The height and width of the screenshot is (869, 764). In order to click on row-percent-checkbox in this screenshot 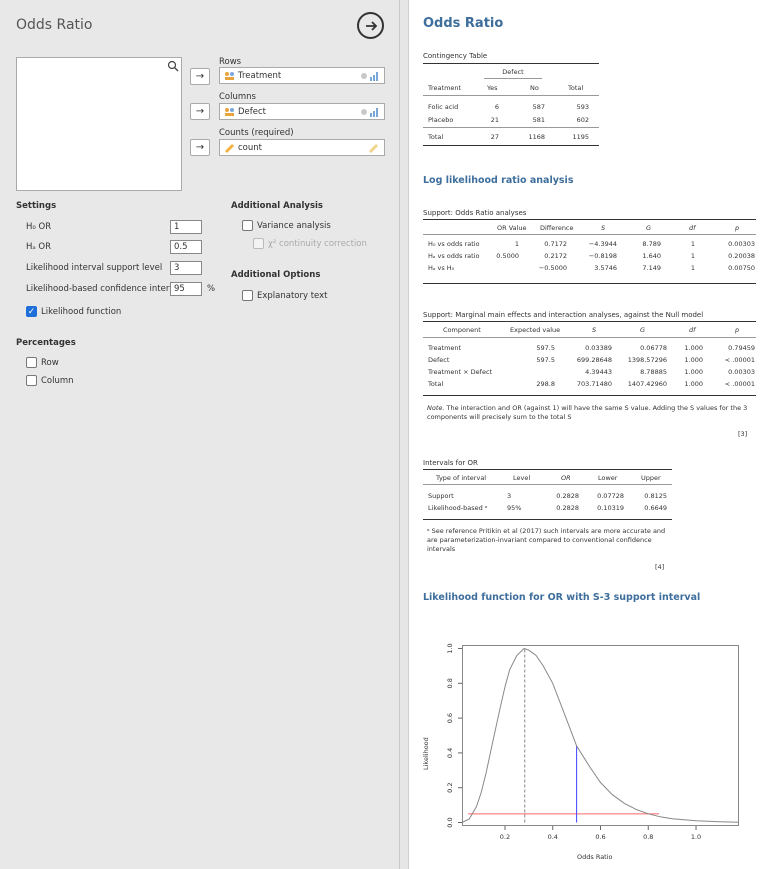, I will do `click(31, 362)`.